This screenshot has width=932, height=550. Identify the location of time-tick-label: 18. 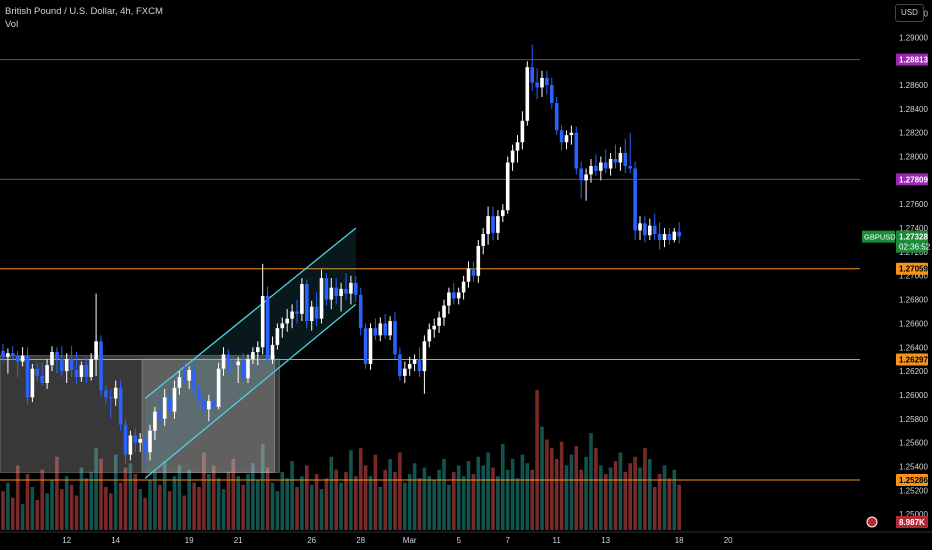
(679, 540).